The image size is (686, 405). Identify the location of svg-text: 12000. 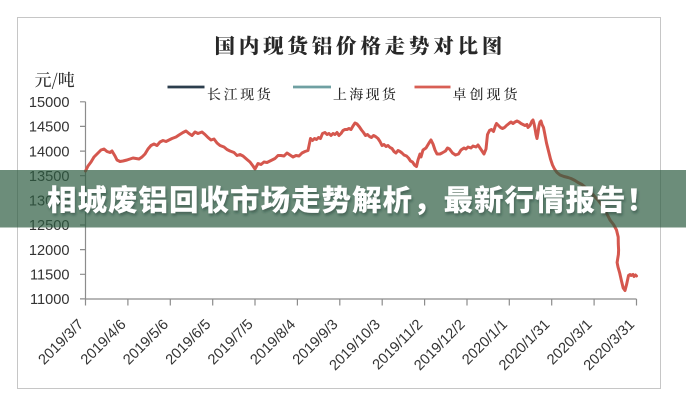
(49, 251).